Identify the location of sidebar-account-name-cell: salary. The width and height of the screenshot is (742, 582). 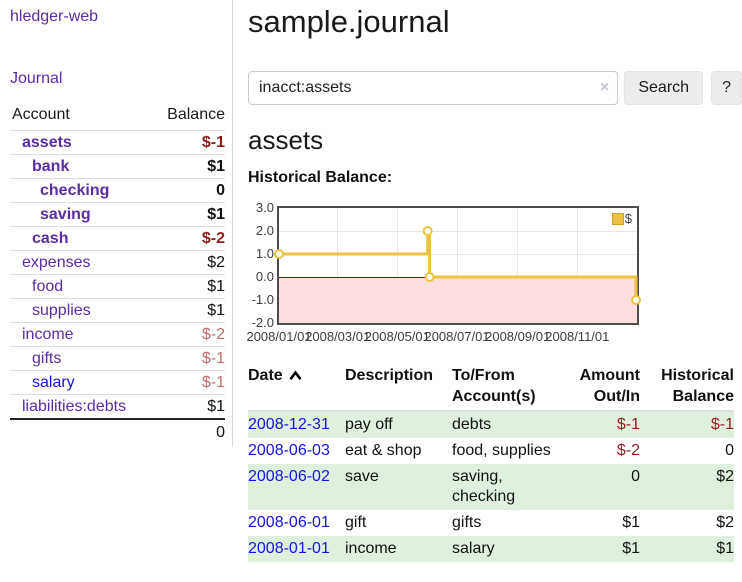
(81, 382).